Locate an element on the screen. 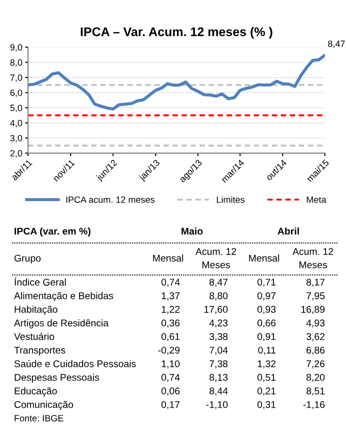  data-label: 0,51 is located at coordinates (266, 378).